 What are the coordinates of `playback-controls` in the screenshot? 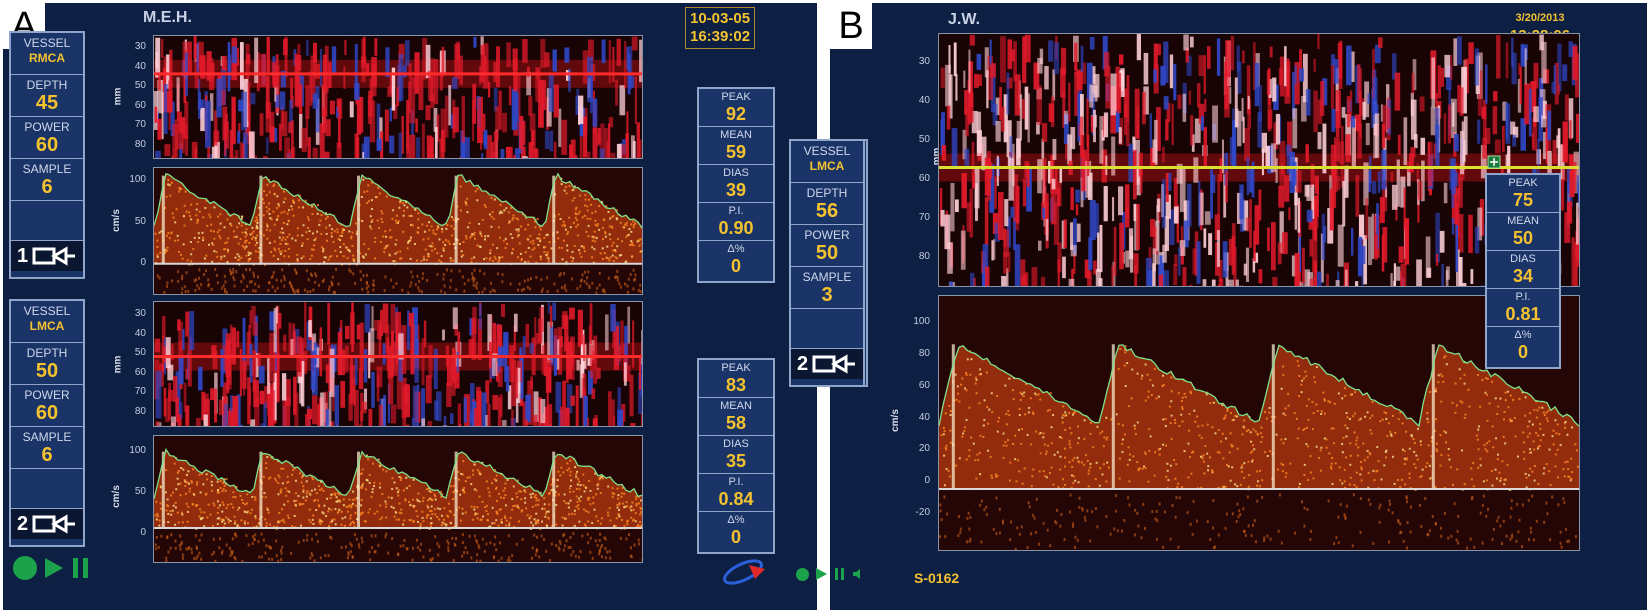 It's located at (52, 568).